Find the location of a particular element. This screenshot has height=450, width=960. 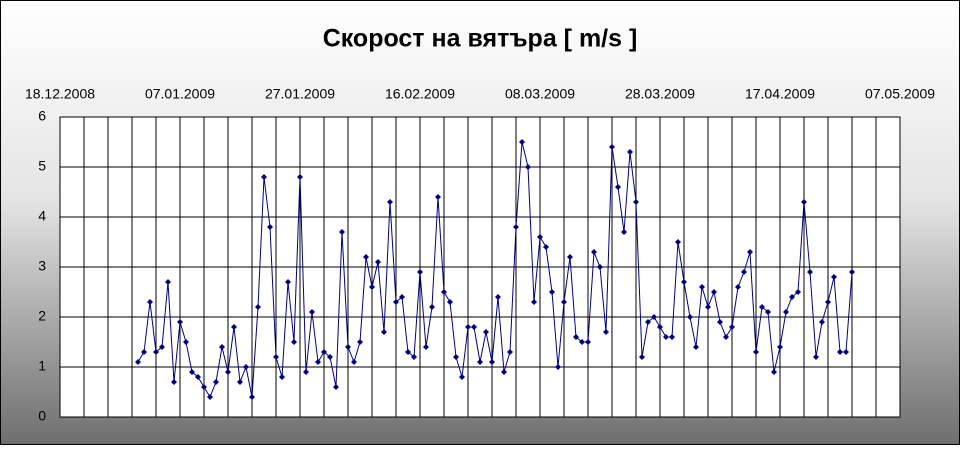

x-tick-label: 07.05.2009 is located at coordinates (900, 94).